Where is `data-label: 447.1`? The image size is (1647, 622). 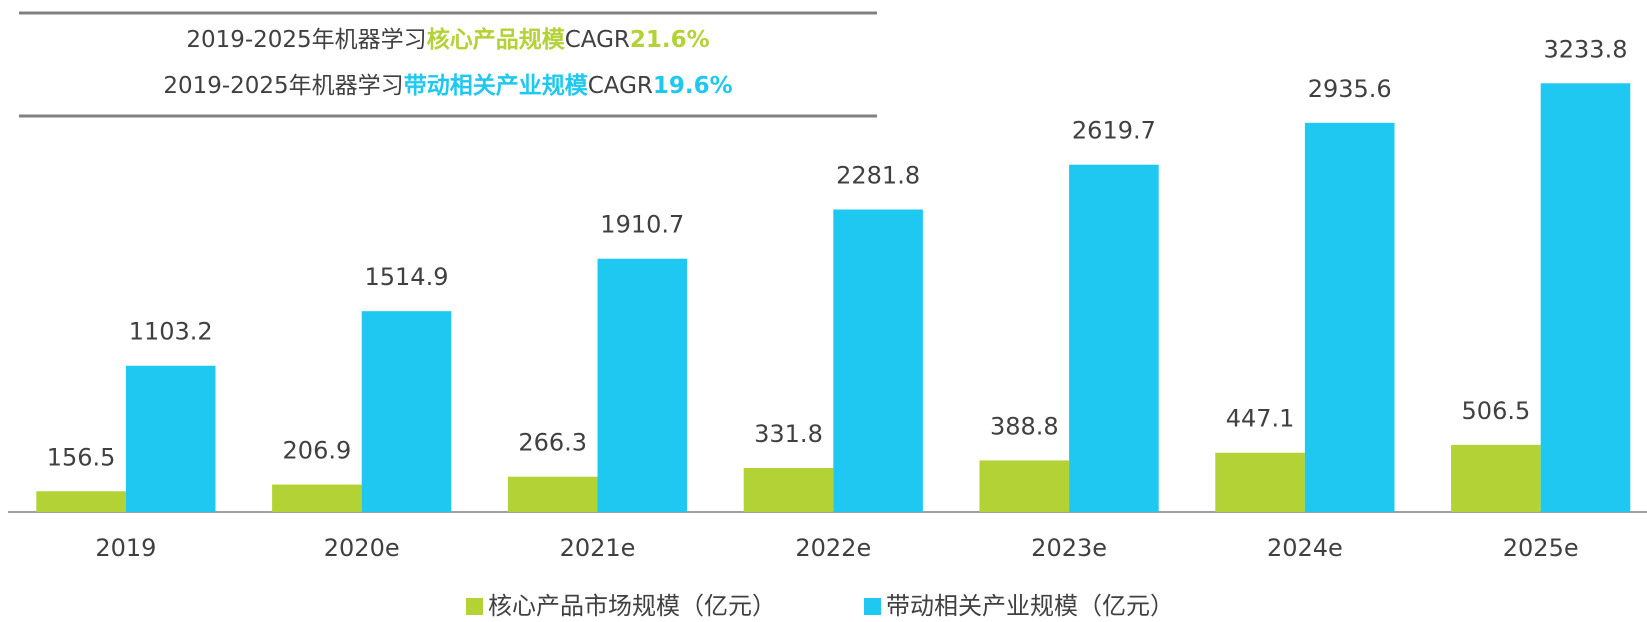 data-label: 447.1 is located at coordinates (1260, 419).